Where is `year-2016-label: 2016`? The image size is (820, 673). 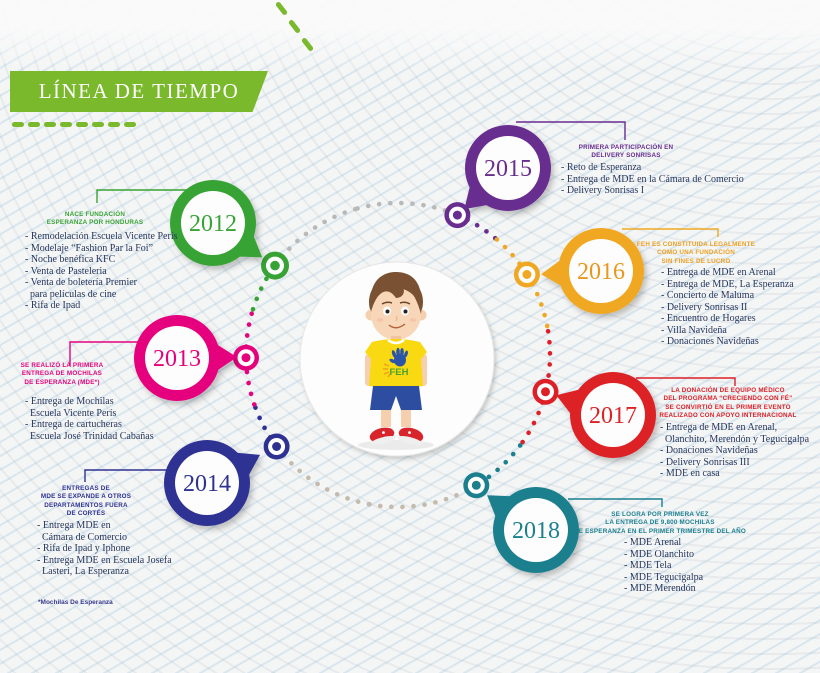 year-2016-label: 2016 is located at coordinates (601, 272).